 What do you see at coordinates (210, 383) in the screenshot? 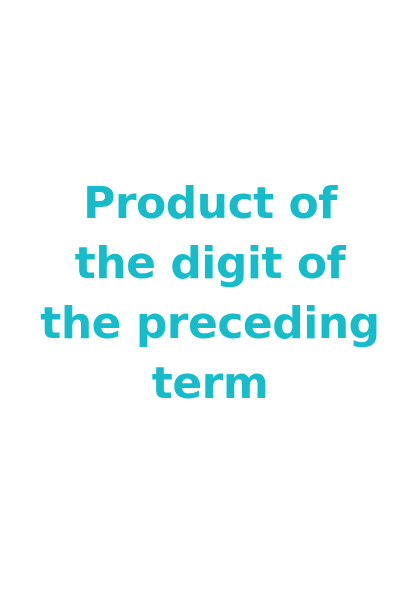
I see `title-line-4: term` at bounding box center [210, 383].